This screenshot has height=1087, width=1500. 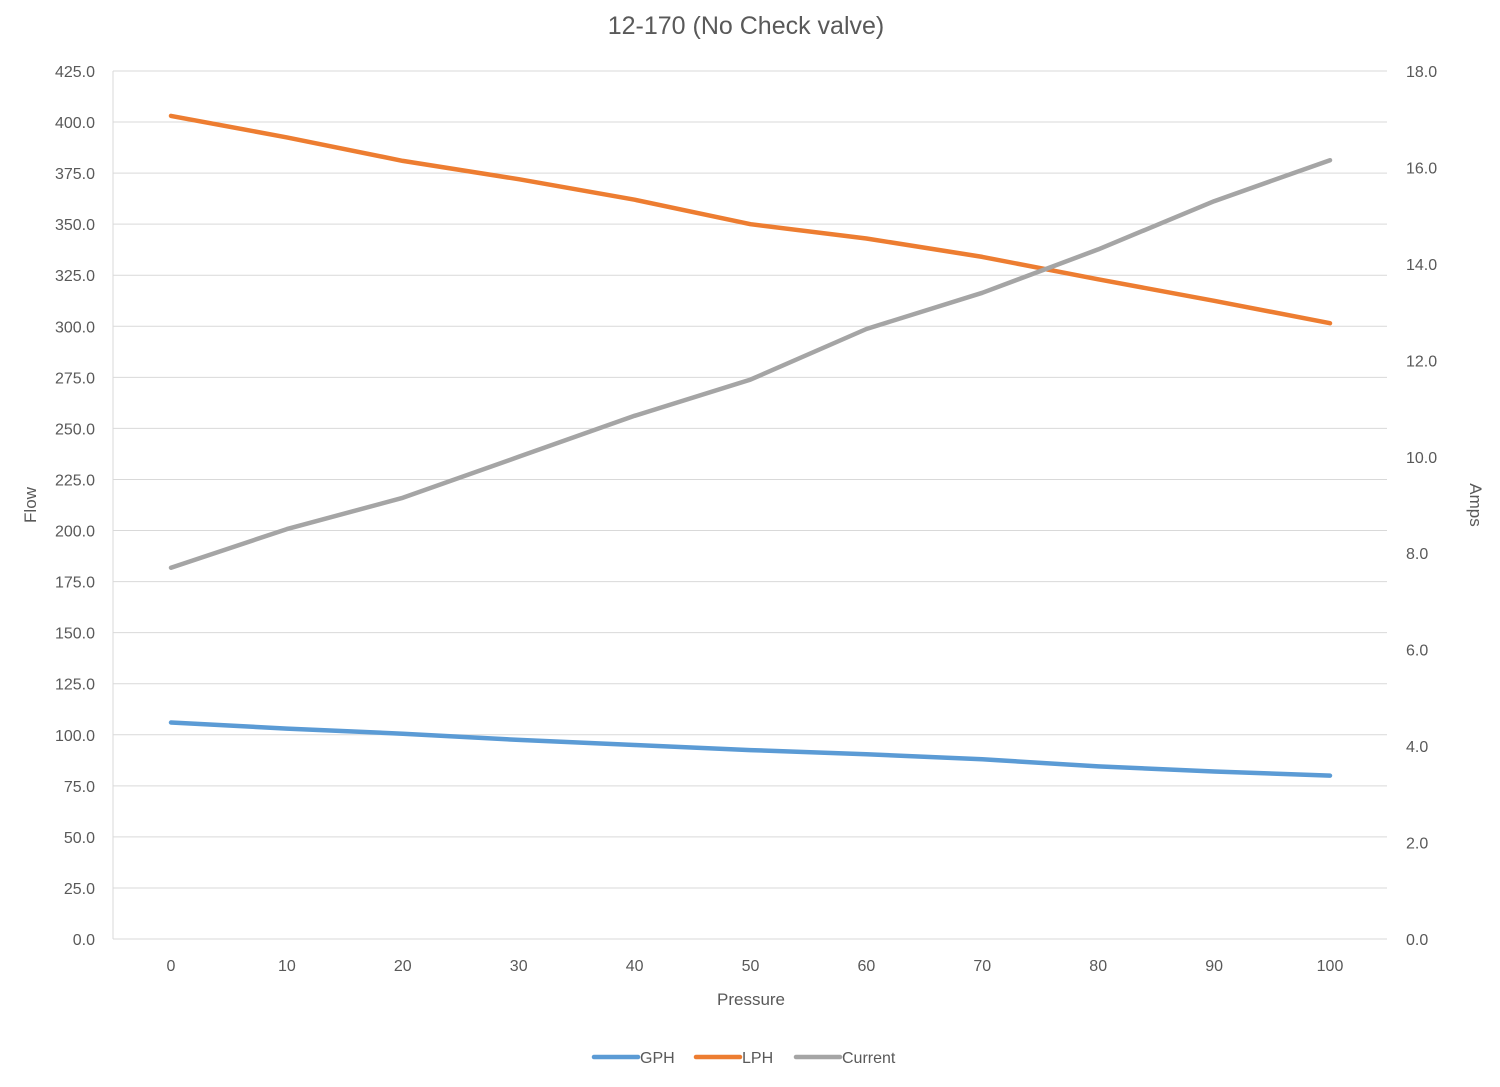 What do you see at coordinates (75, 72) in the screenshot?
I see `left-tick-label: 425.0` at bounding box center [75, 72].